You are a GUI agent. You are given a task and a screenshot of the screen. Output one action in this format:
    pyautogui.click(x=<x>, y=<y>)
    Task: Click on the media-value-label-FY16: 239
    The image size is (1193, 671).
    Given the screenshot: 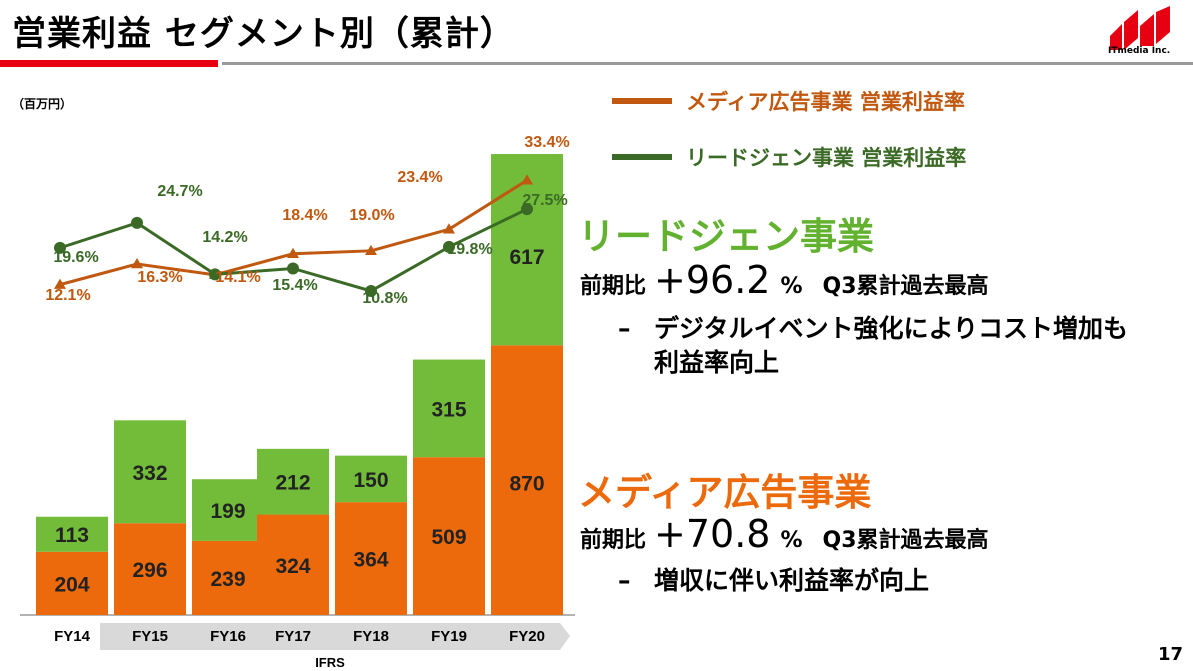 What is the action you would take?
    pyautogui.click(x=227, y=579)
    